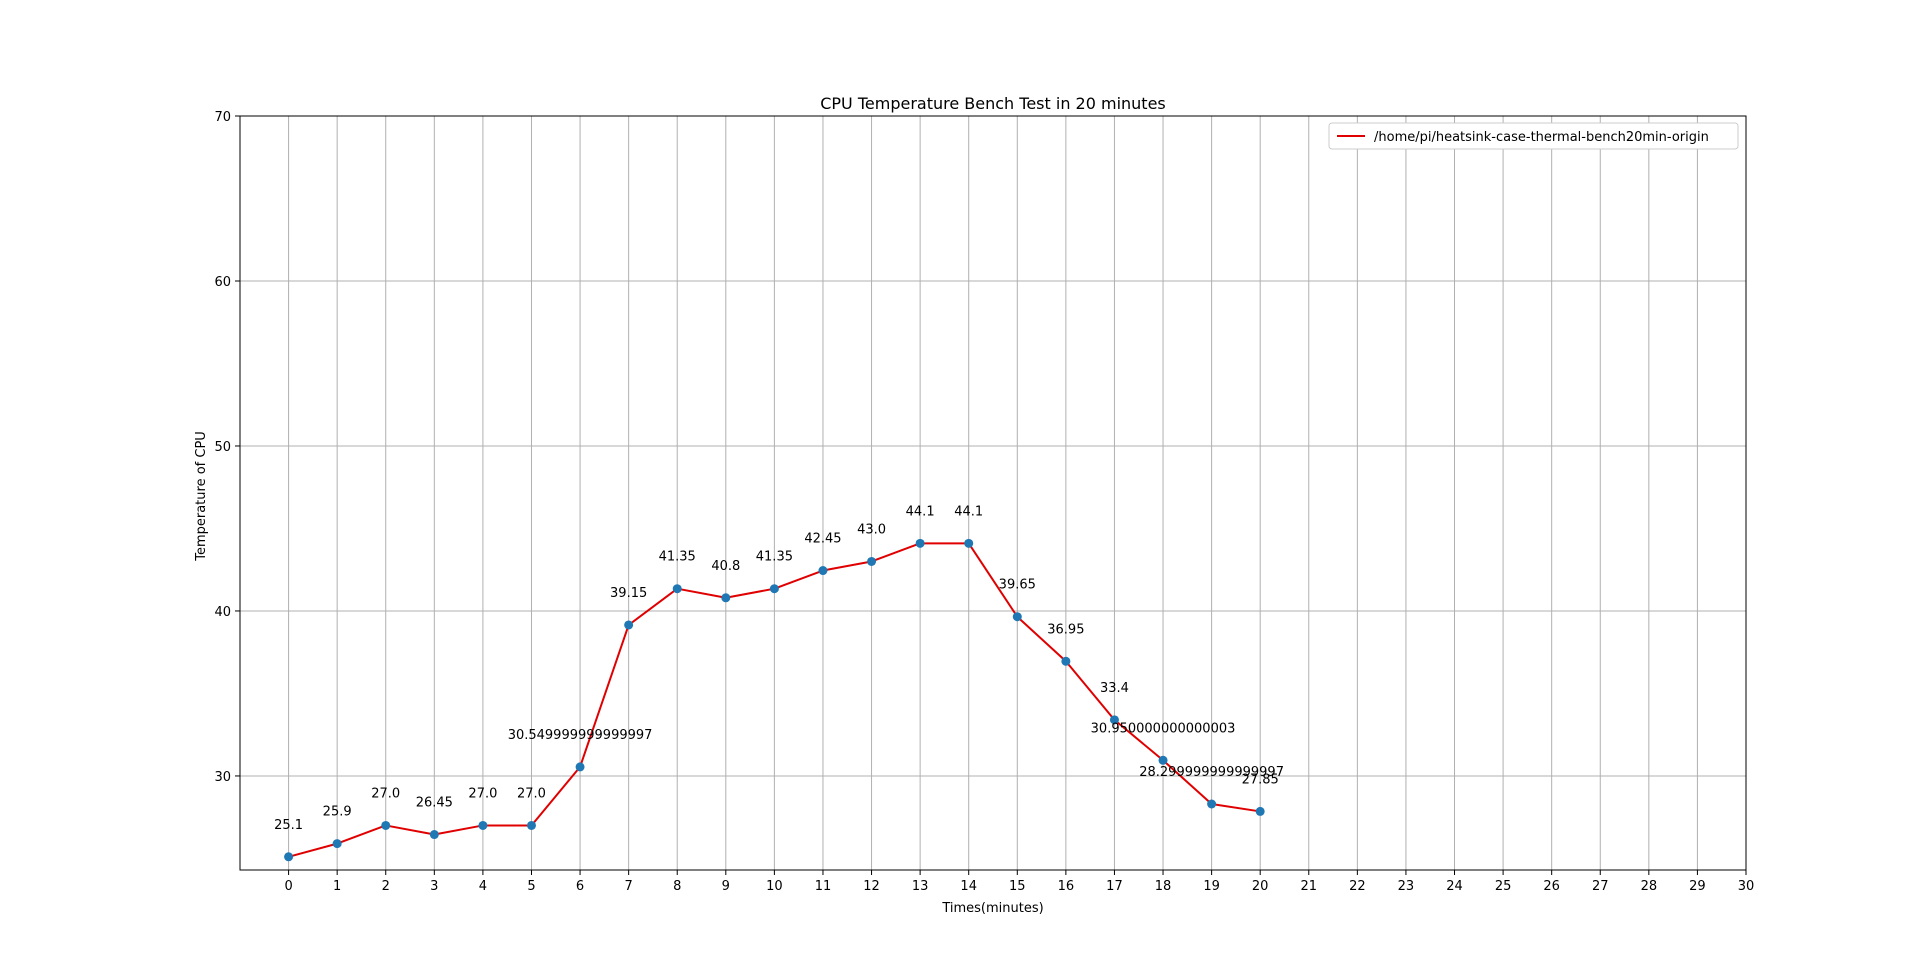 The height and width of the screenshot is (969, 1920). What do you see at coordinates (222, 612) in the screenshot?
I see `y-tick-label: 40` at bounding box center [222, 612].